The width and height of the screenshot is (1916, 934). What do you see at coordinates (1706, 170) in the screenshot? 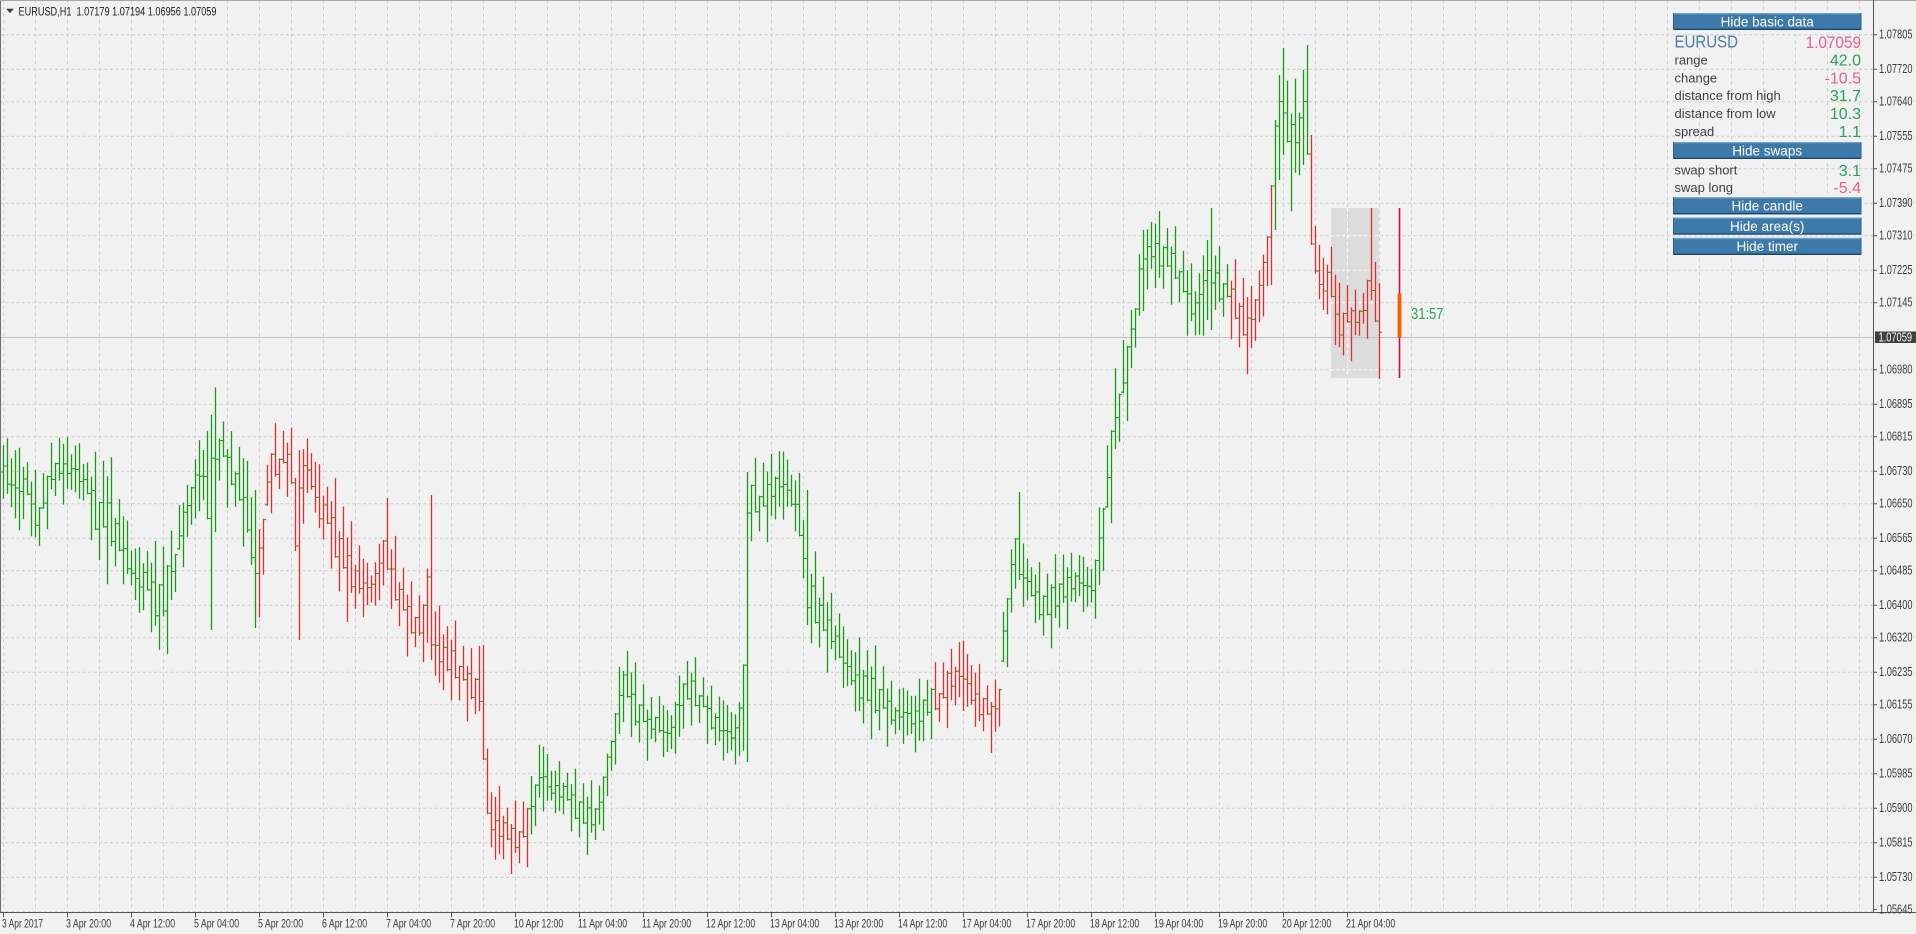
I see `svg-text: swap short` at bounding box center [1706, 170].